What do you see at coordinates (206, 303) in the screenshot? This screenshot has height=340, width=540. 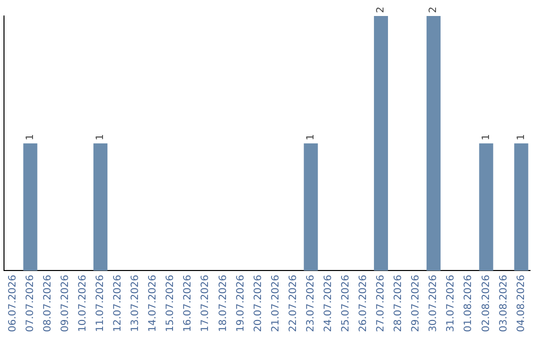 I see `x-tick-label: 17.07.2026` at bounding box center [206, 303].